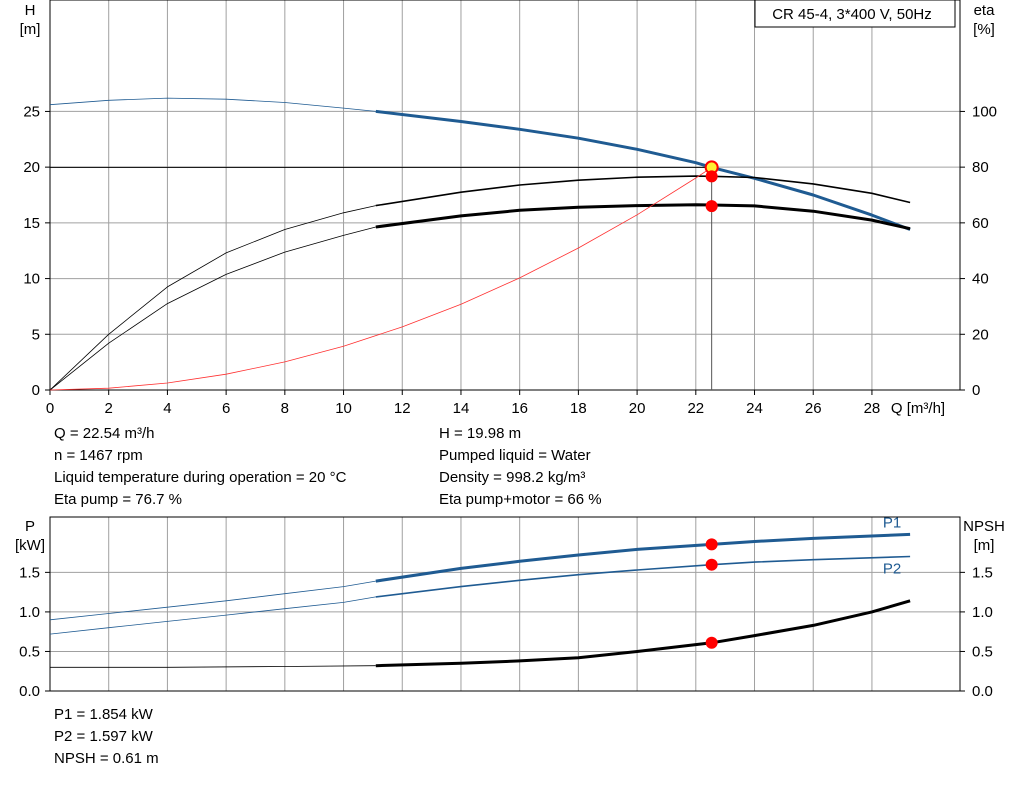  I want to click on lower-left-tick-label: 1.5, so click(29, 572).